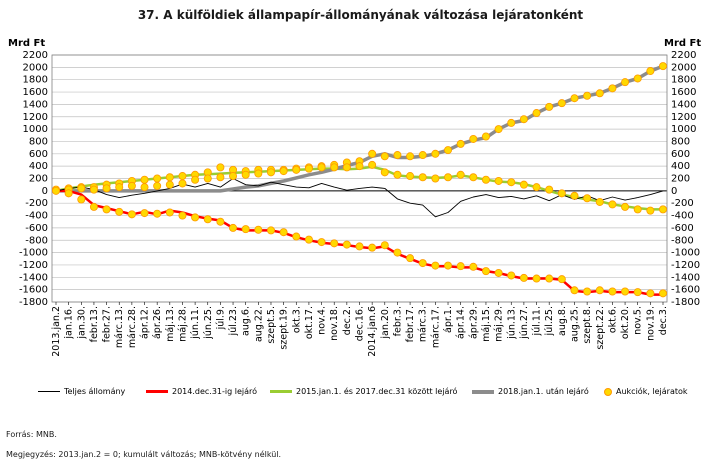 Image resolution: width=721 pixels, height=470 pixels. I want to click on x-tick-label: júl.23., so click(233, 321).